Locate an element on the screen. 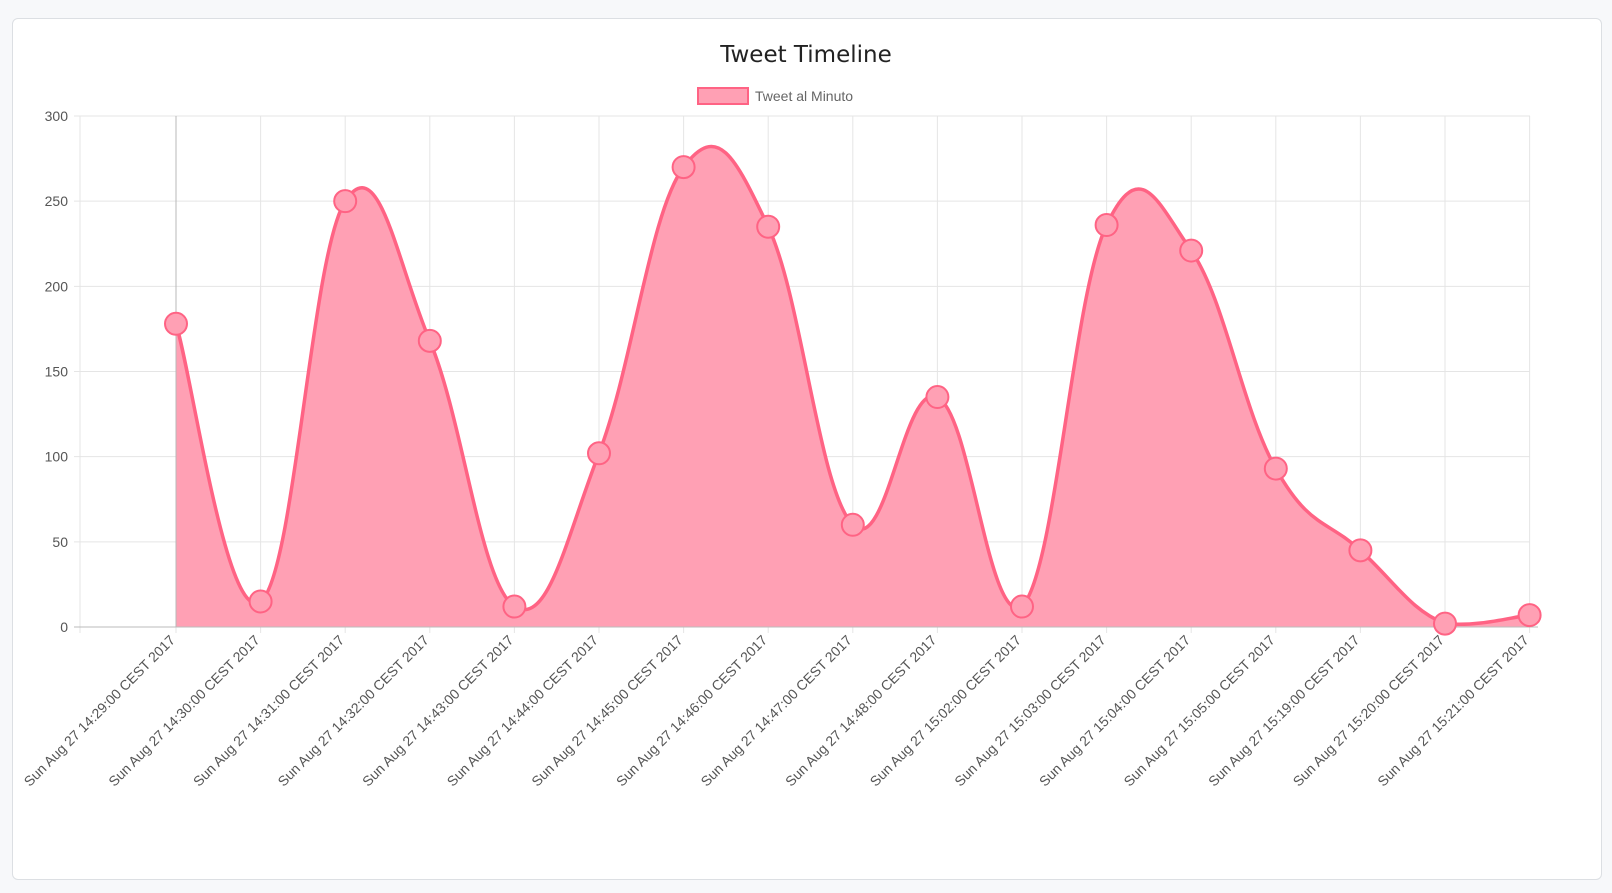 The image size is (1612, 893). y-tick-label: 0 is located at coordinates (64, 627).